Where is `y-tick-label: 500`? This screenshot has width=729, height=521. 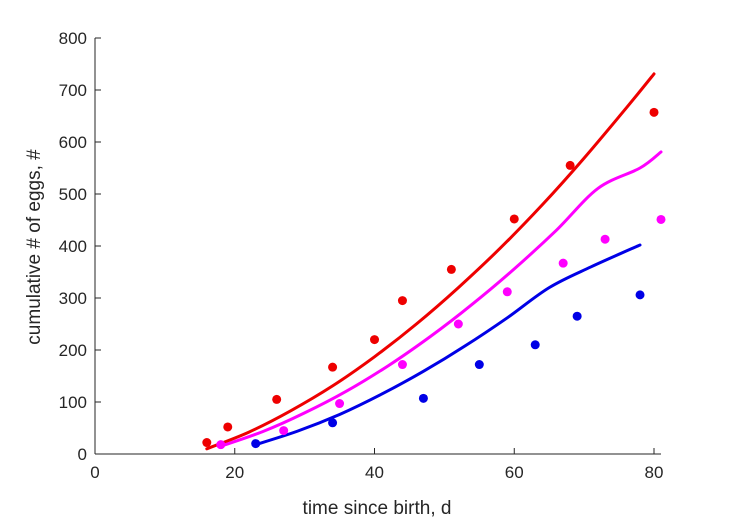 y-tick-label: 500 is located at coordinates (73, 194).